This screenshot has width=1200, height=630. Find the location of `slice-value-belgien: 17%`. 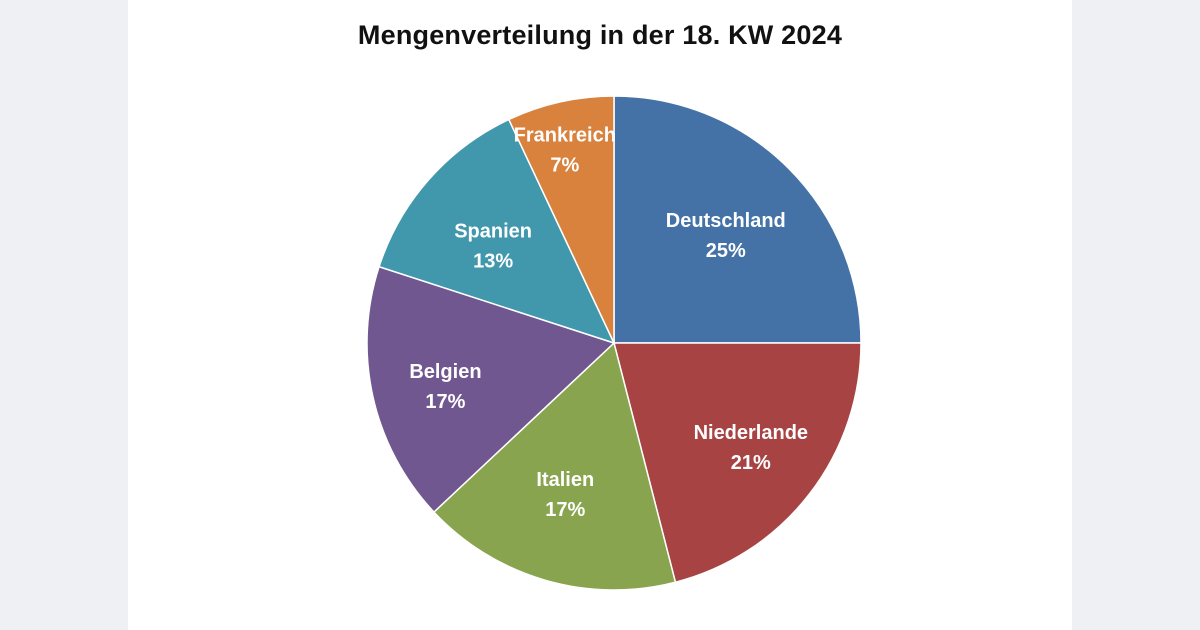

slice-value-belgien: 17% is located at coordinates (445, 402).